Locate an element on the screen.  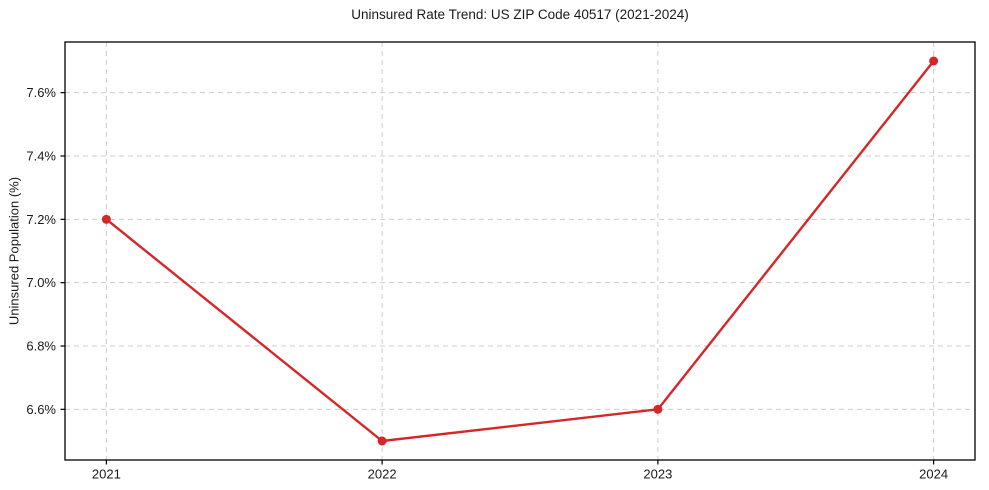
x-tick-label: 2022 is located at coordinates (382, 474).